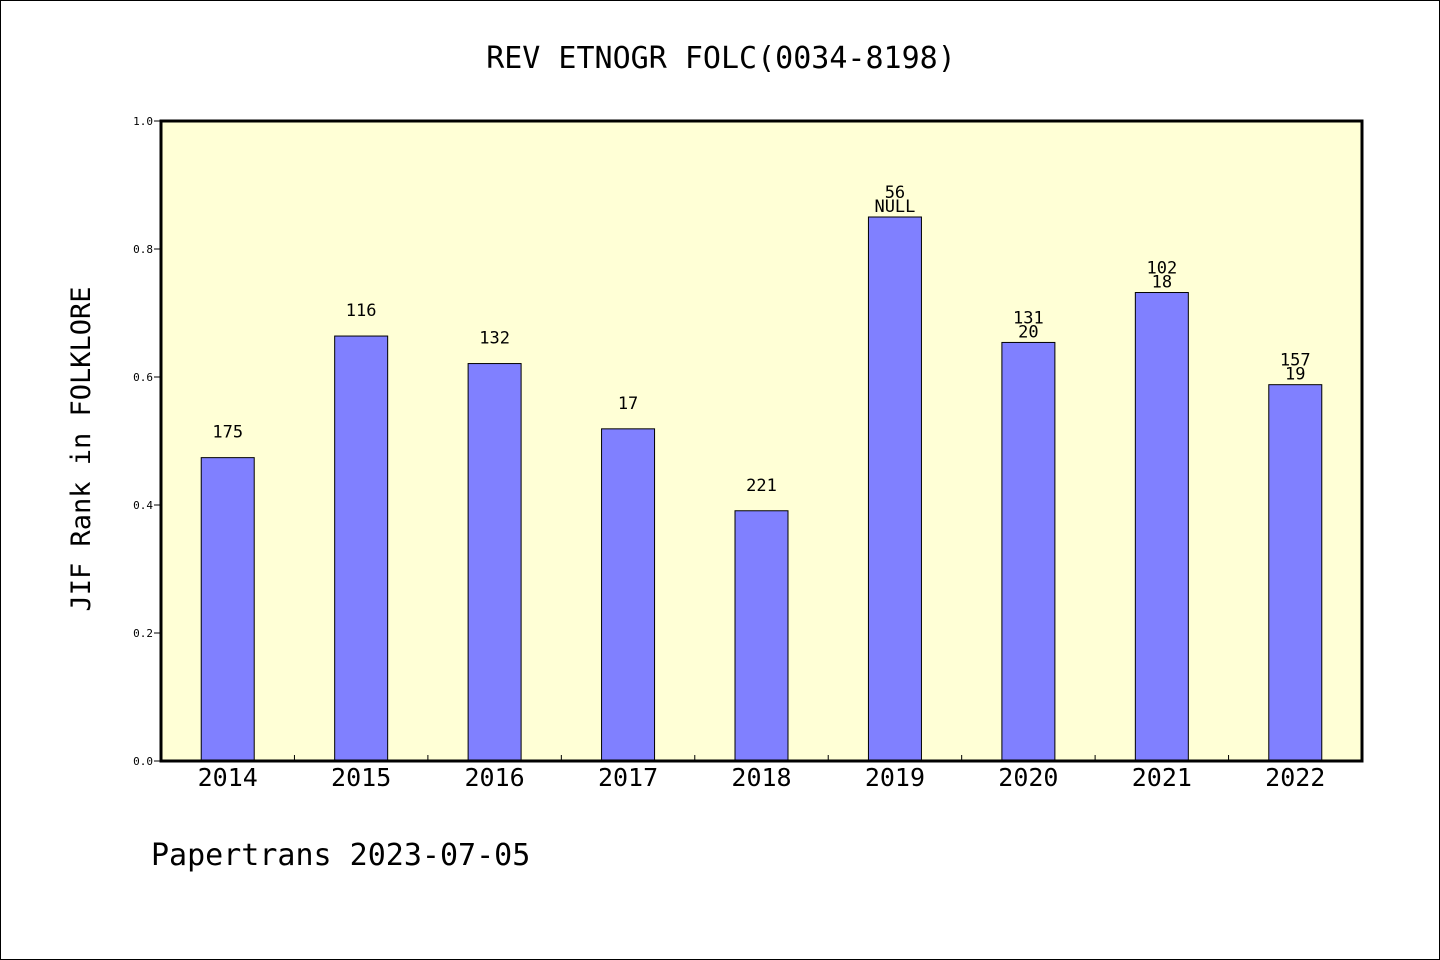 This screenshot has height=960, width=1440. Describe the element at coordinates (1295, 375) in the screenshot. I see `bar-sublabel: 19` at that location.